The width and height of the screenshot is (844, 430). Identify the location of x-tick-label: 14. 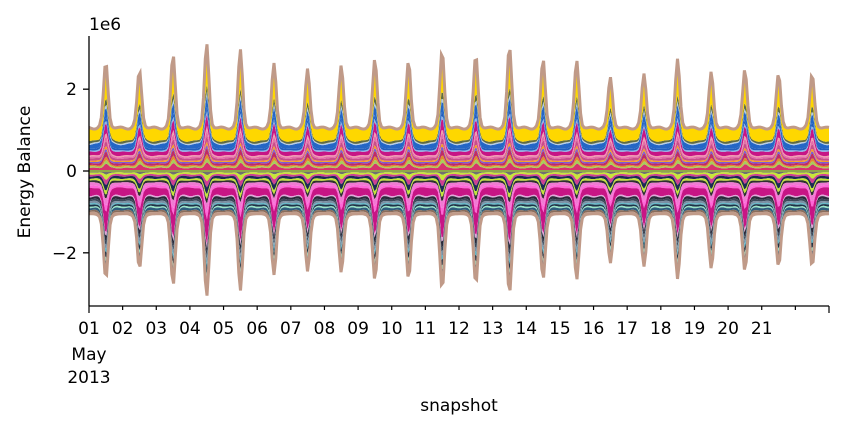
(526, 329).